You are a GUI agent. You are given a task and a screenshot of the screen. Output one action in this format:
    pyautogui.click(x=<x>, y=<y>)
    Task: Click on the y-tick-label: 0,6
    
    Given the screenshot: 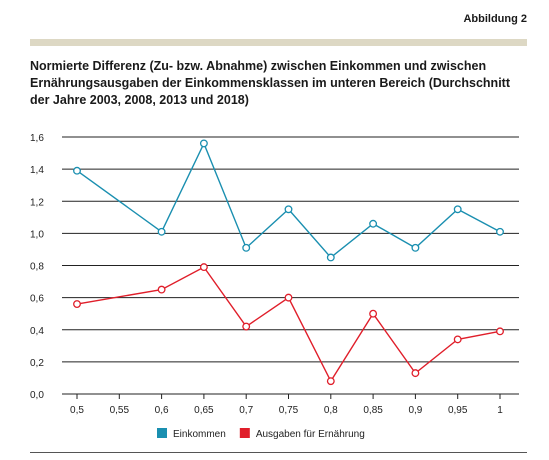 What is the action you would take?
    pyautogui.click(x=37, y=299)
    